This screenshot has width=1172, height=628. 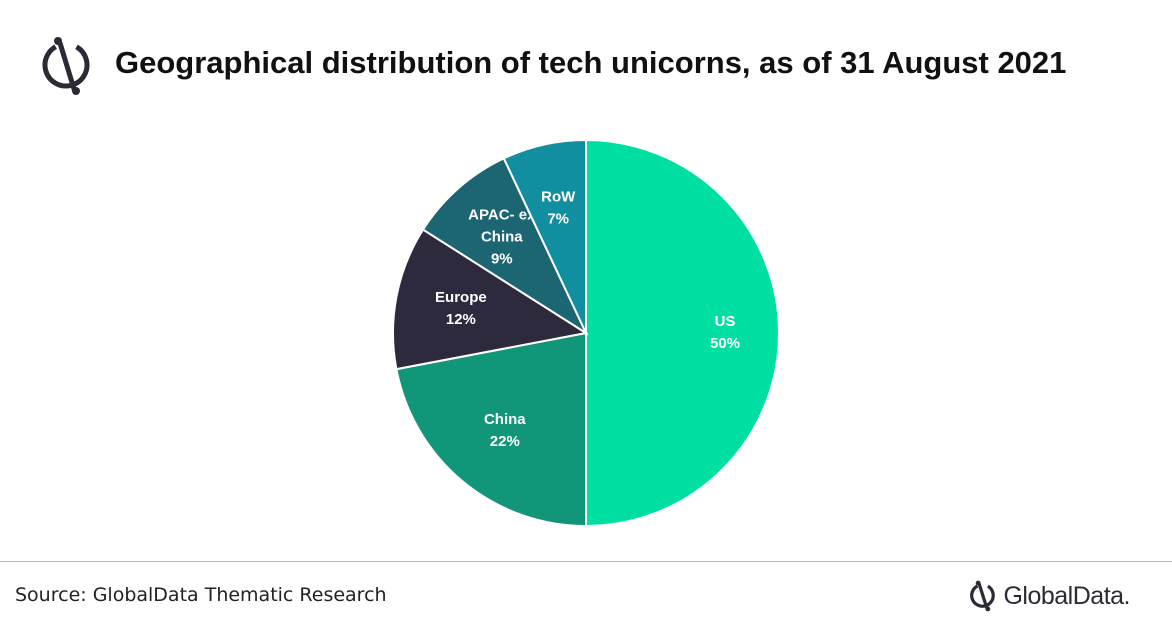 I want to click on pie-slice-europe, so click(x=490, y=299).